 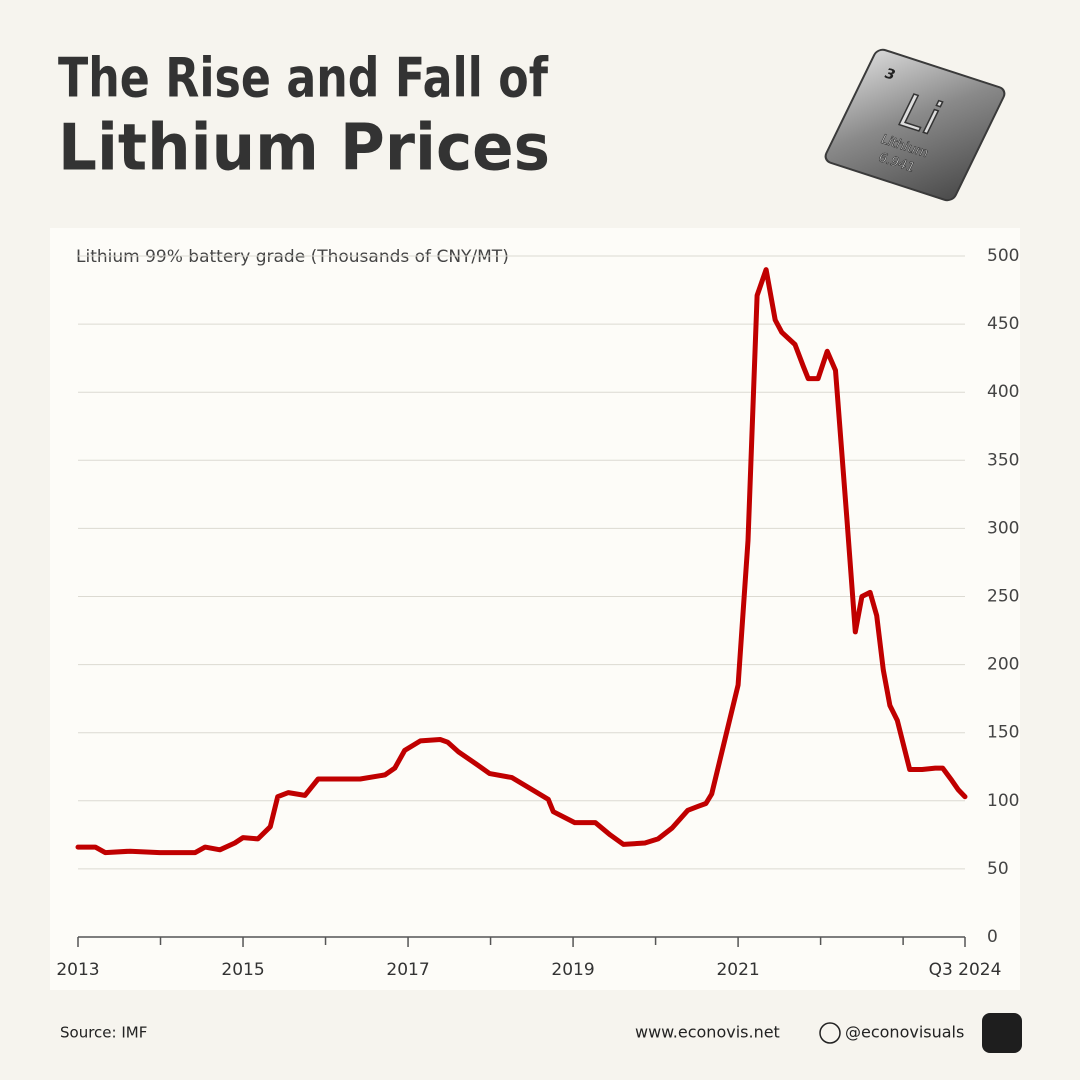 I want to click on x-tick-label: 2017, so click(x=407, y=970).